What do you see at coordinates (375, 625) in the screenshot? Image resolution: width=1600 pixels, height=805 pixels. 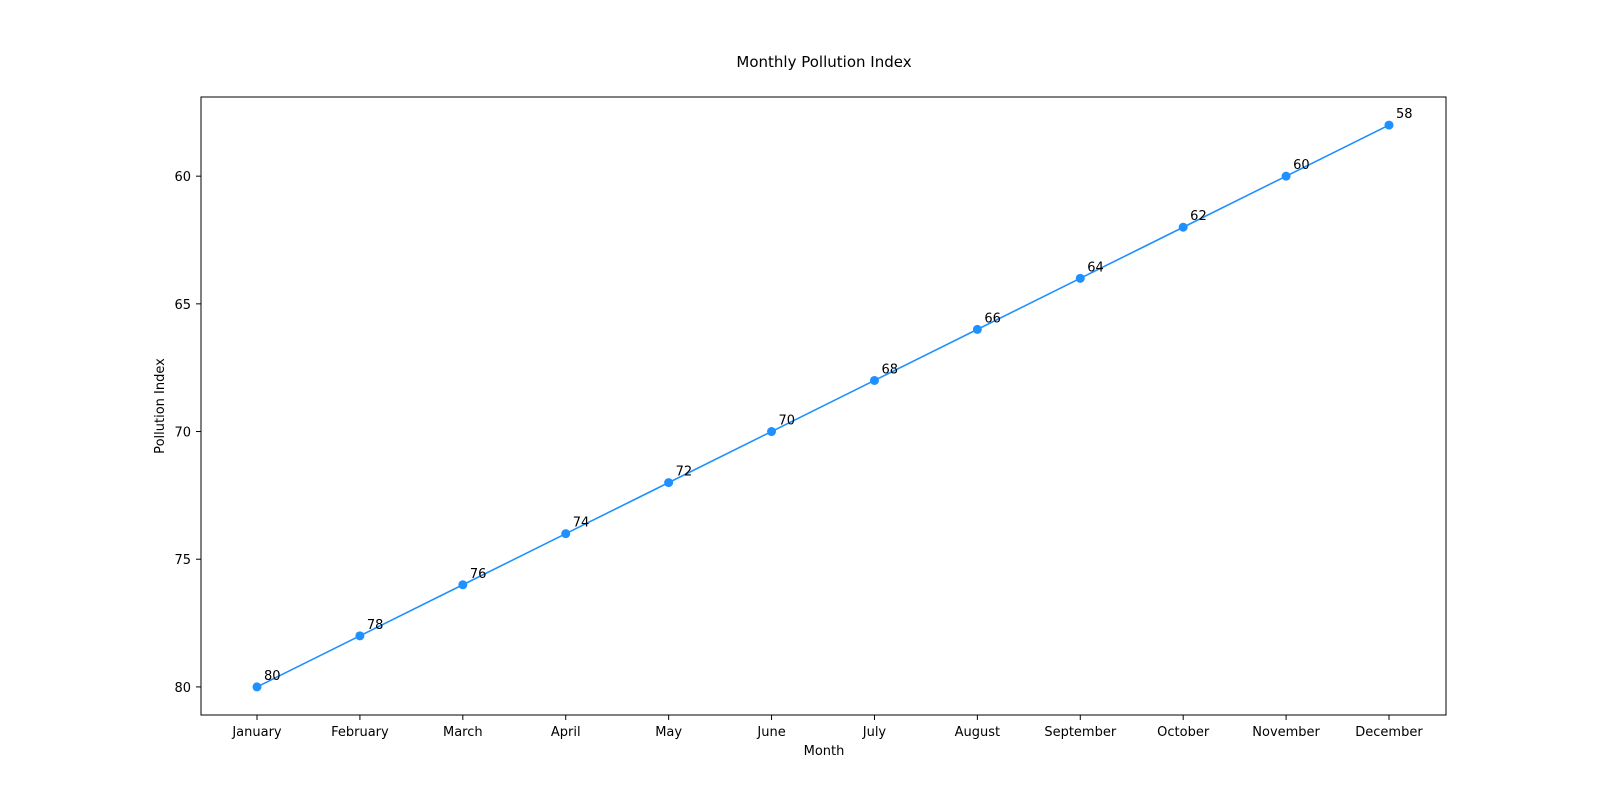 I see `data-label: 78` at bounding box center [375, 625].